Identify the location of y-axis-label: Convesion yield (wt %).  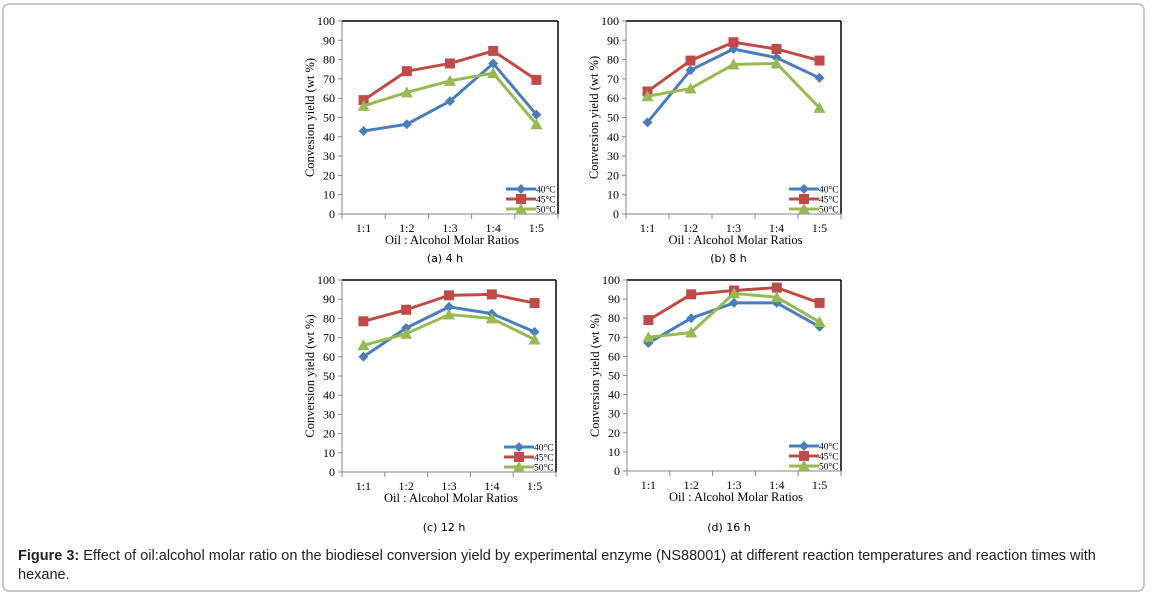
(310, 117).